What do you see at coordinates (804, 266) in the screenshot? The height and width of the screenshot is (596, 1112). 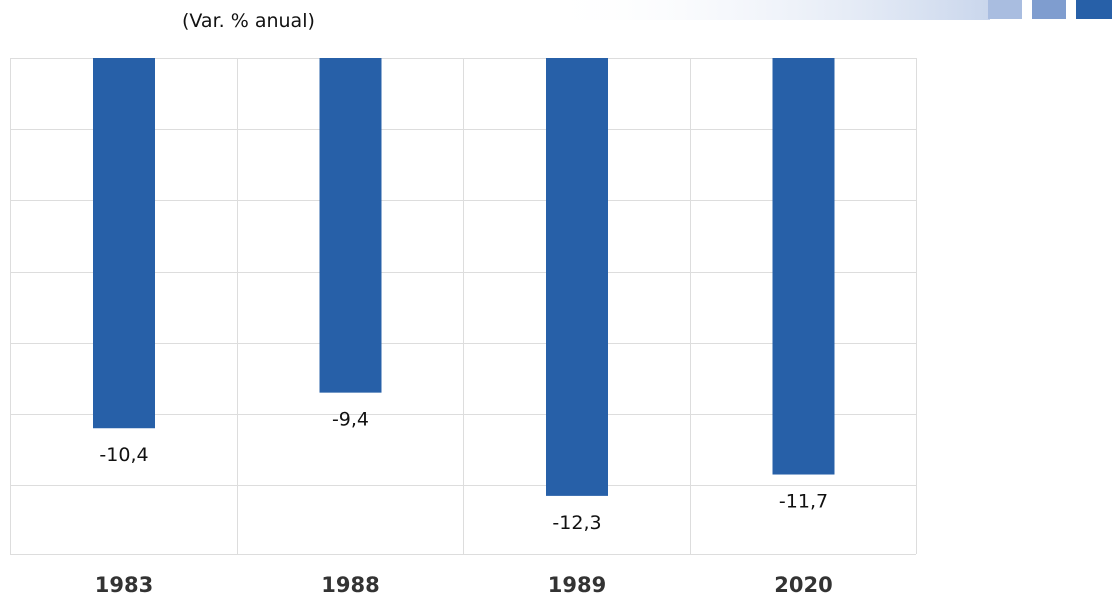 I see `bar-2020` at bounding box center [804, 266].